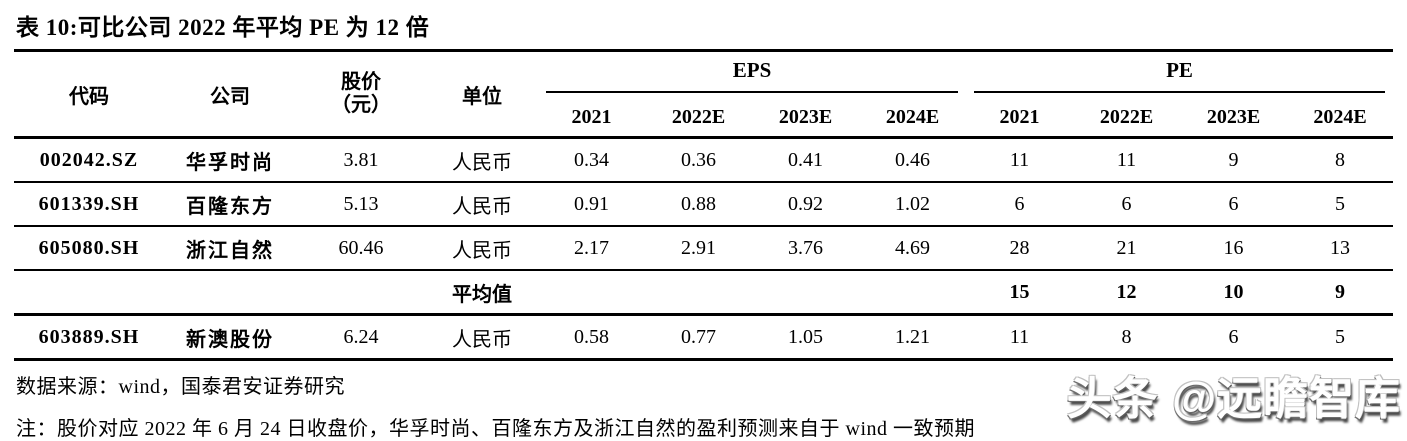 Image resolution: width=1407 pixels, height=441 pixels. I want to click on cell-eps-2022e: 2.91, so click(698, 247).